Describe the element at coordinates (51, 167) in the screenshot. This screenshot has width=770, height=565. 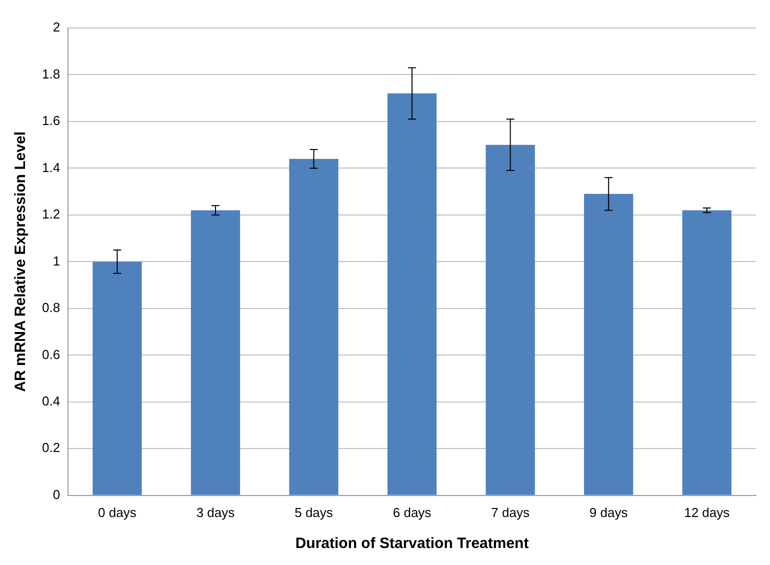
I see `y-tick-label: 1.4` at that location.